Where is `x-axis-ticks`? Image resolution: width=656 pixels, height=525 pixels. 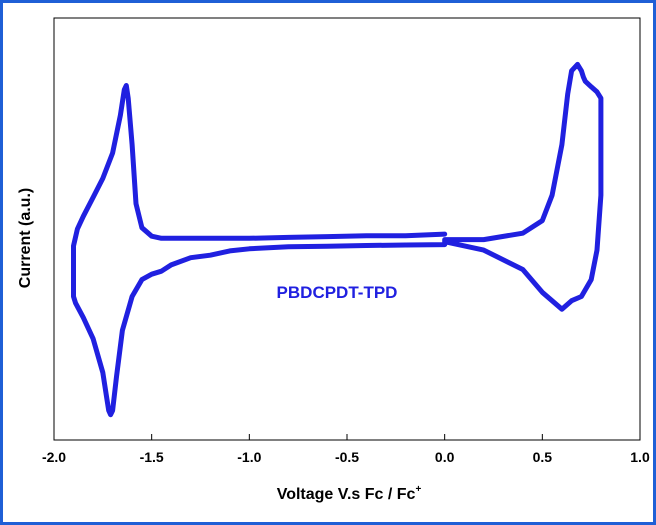 x-axis-ticks is located at coordinates (347, 437).